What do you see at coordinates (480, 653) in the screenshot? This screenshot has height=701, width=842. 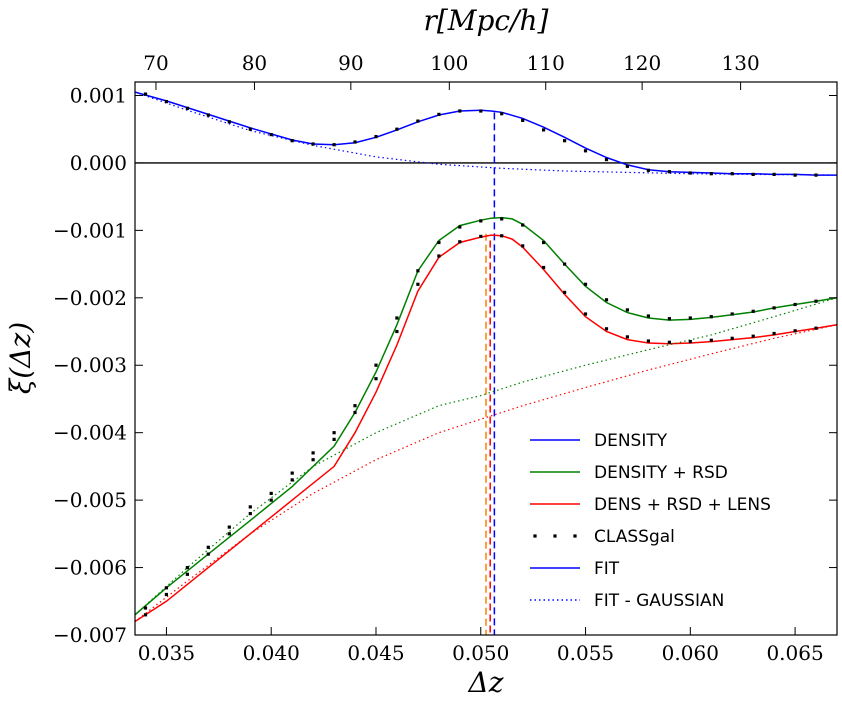 I see `x-tick-label: 0.050` at bounding box center [480, 653].